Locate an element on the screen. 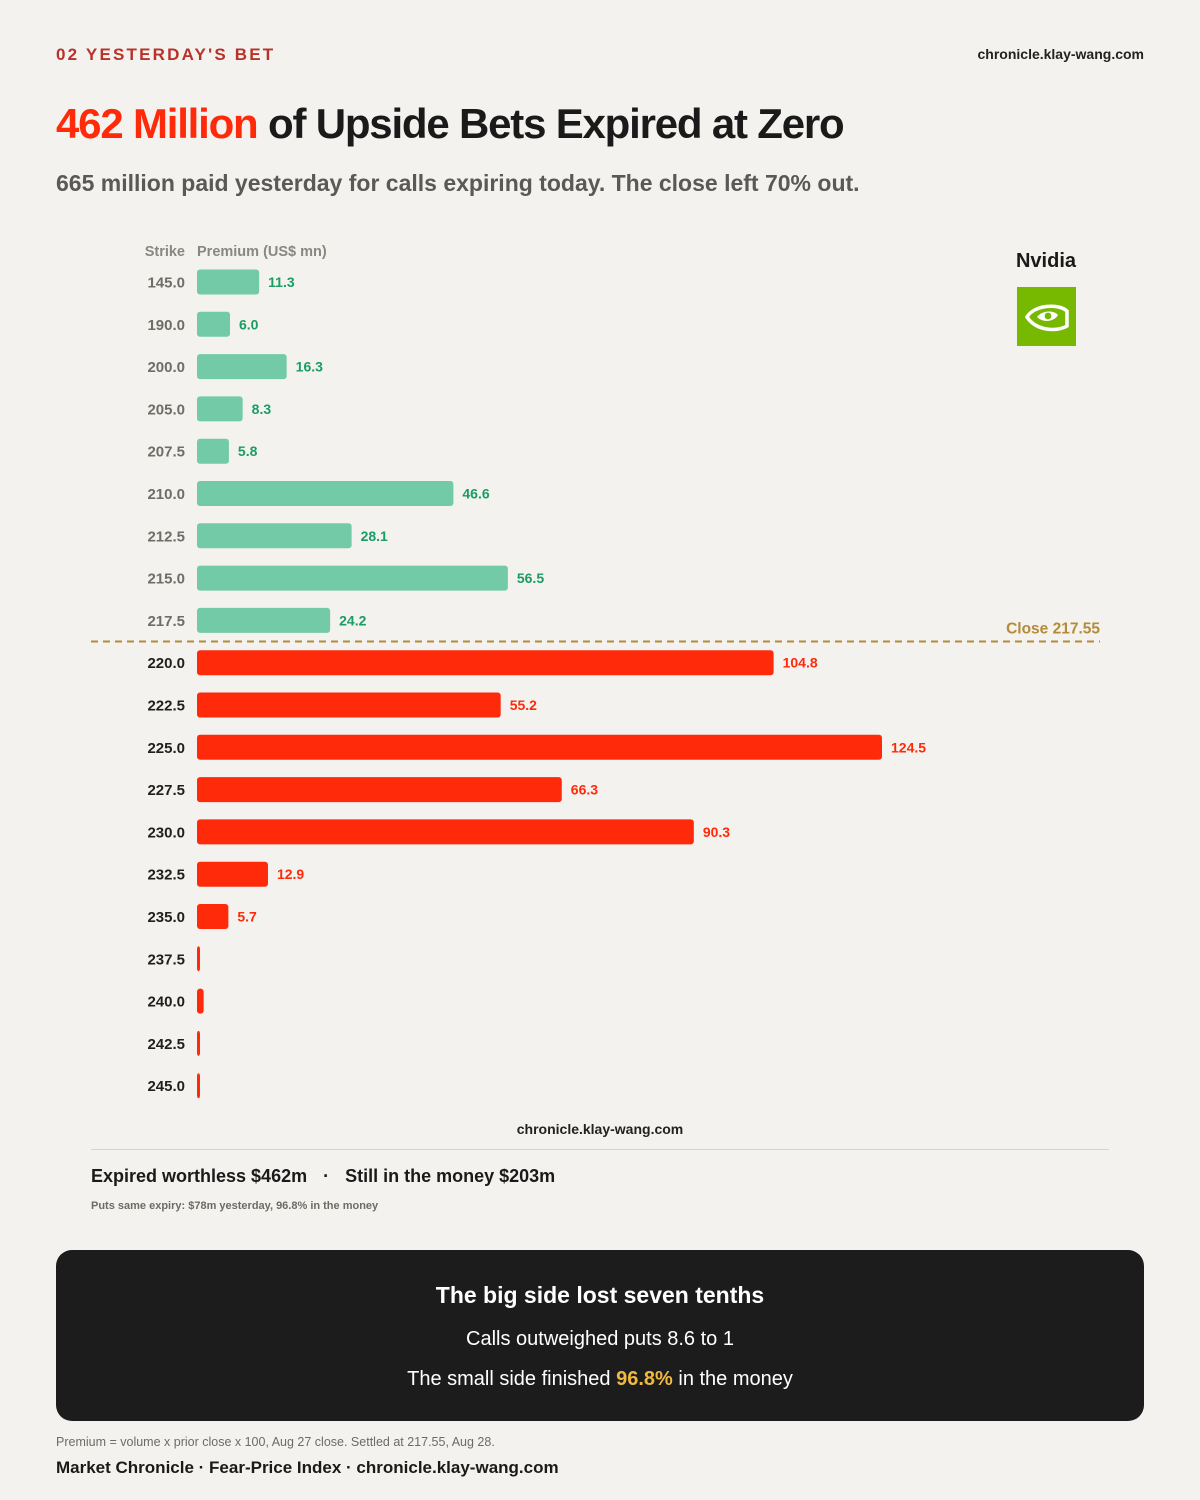 This screenshot has width=1200, height=1500. premium-value-label: 6.0 is located at coordinates (249, 324).